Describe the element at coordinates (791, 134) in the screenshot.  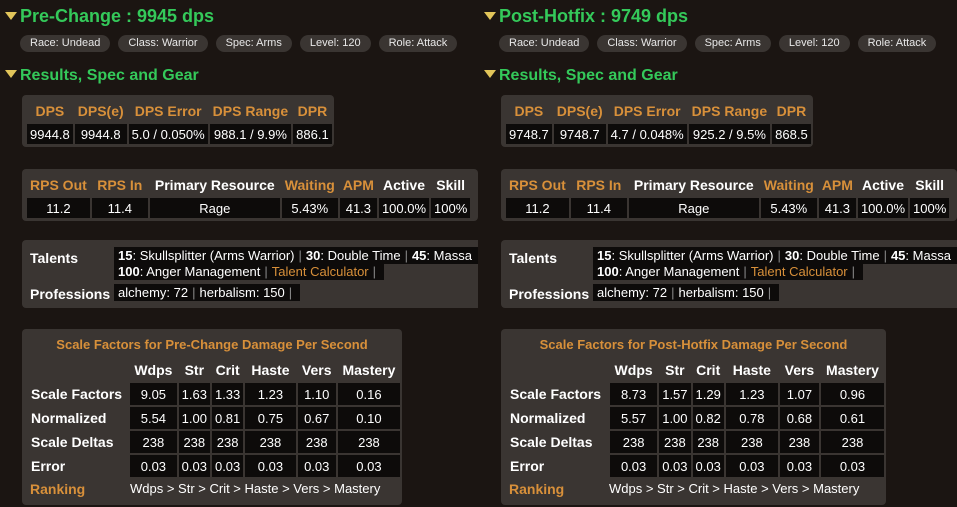
I see `dpr-value: 868.5` at that location.